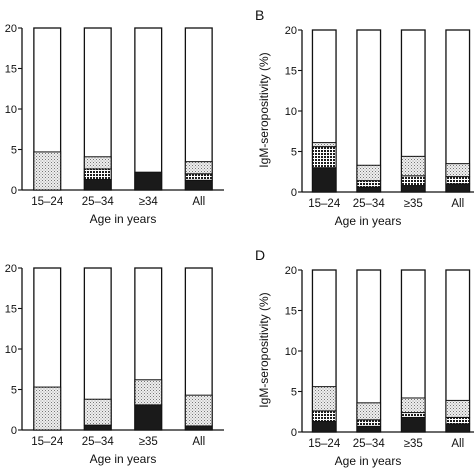 This screenshot has width=474, height=474. I want to click on panel-letter: B, so click(259, 15).